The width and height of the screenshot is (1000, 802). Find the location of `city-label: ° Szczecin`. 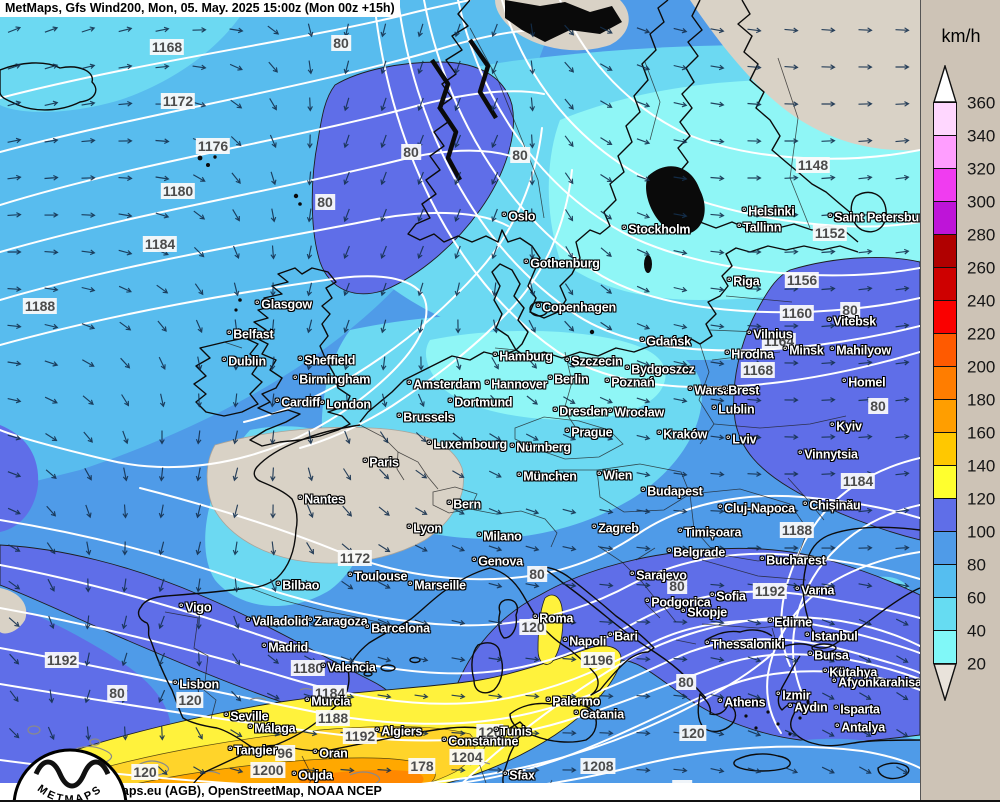

city-label: ° Szczecin is located at coordinates (594, 361).